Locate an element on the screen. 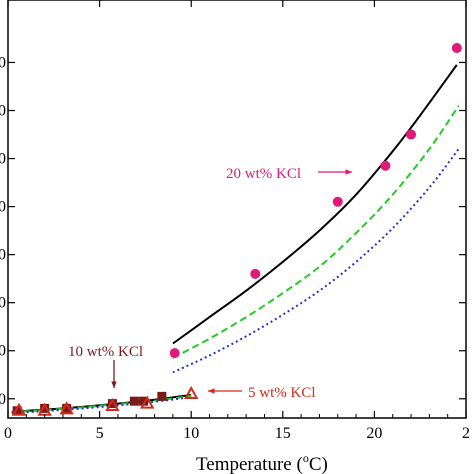  x-axis-label: Temperature (oC) is located at coordinates (262, 462).